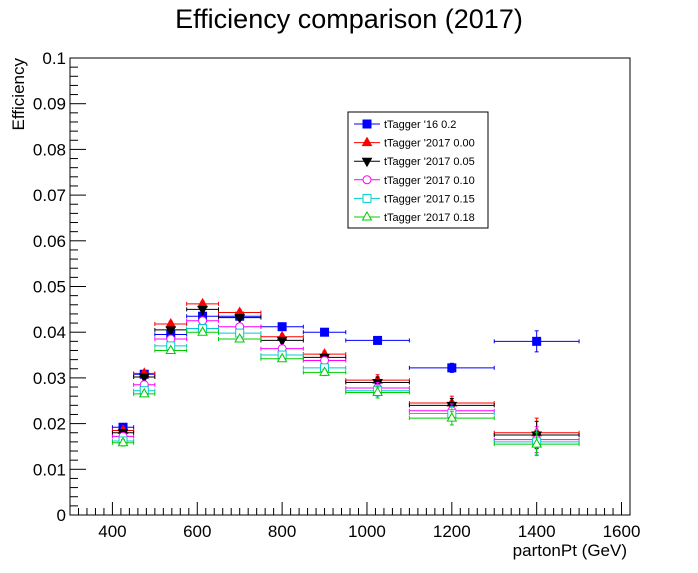 The height and width of the screenshot is (573, 698). Describe the element at coordinates (622, 531) in the screenshot. I see `x-tick-label: 1600` at that location.